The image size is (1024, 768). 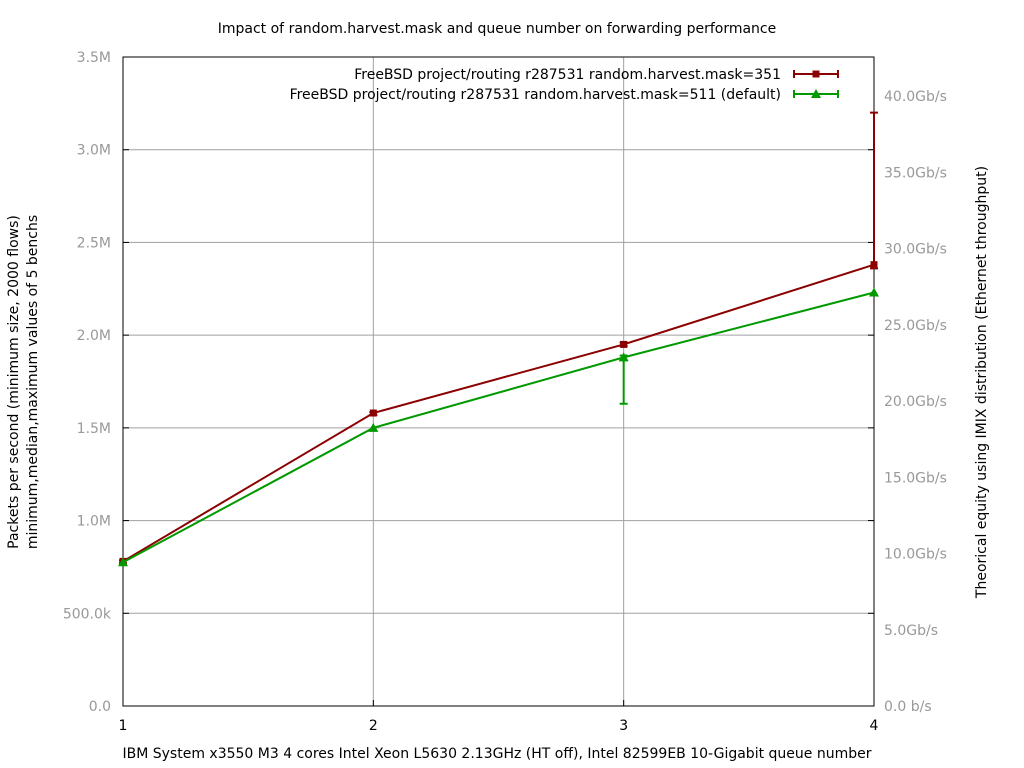 I want to click on y2-tick-label: 20.0Gb/s, so click(x=915, y=402).